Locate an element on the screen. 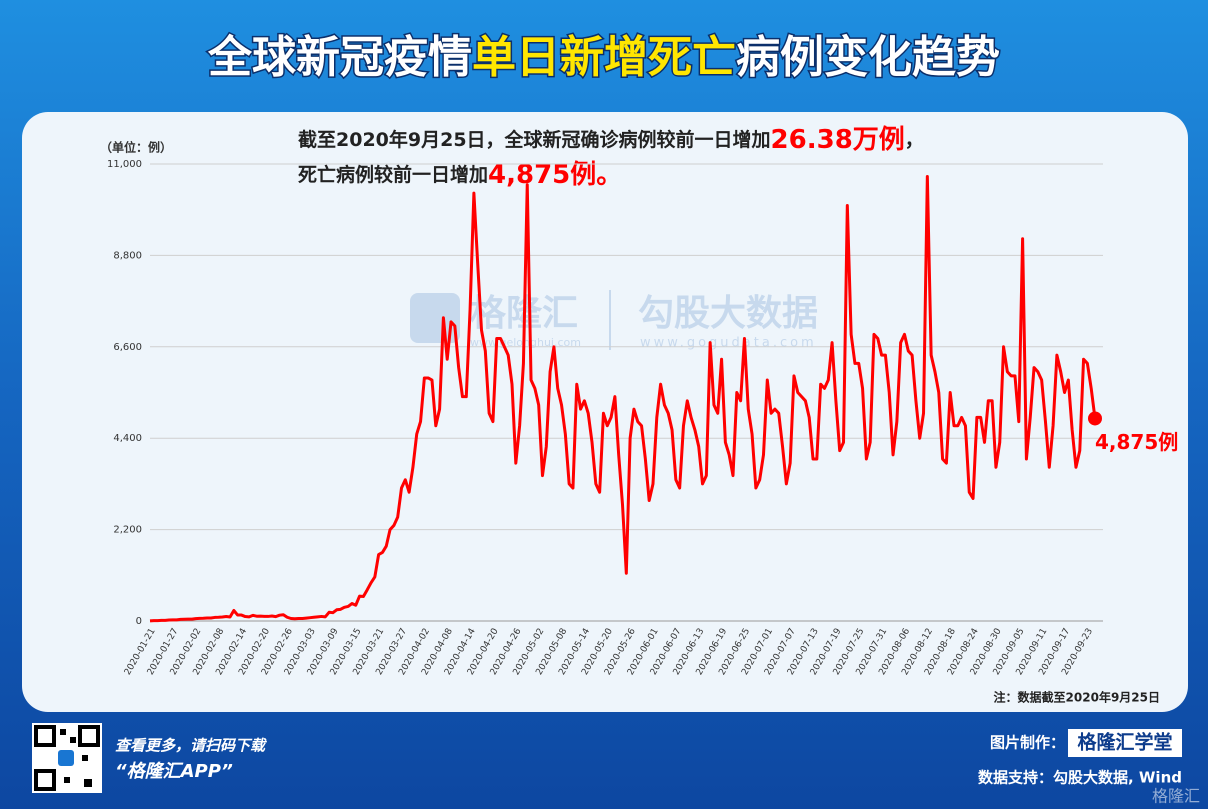  y-tick-label: 8,800 is located at coordinates (127, 255).